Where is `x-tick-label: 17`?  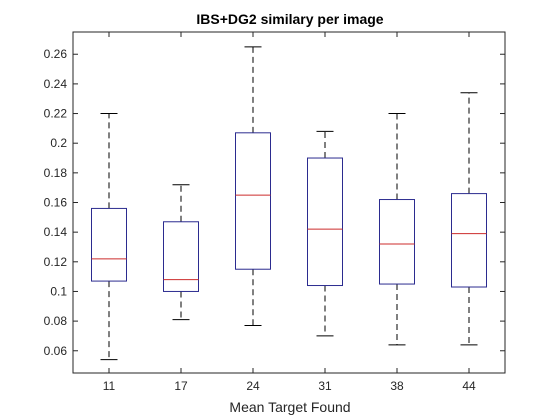
x-tick-label: 17 is located at coordinates (181, 386).